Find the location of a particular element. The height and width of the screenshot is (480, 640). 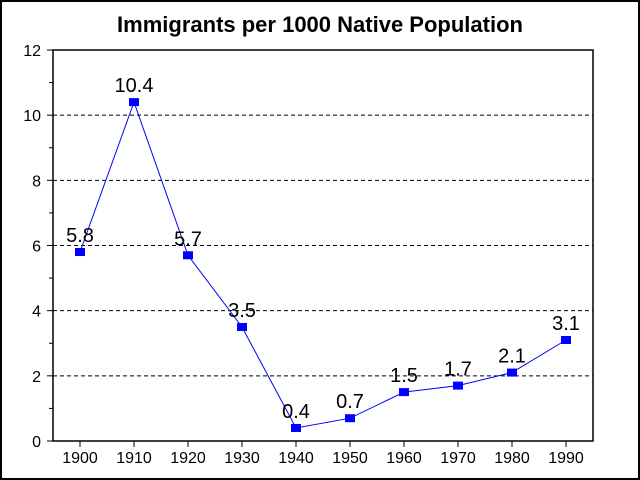

y-tick-label: 12 is located at coordinates (32, 51).